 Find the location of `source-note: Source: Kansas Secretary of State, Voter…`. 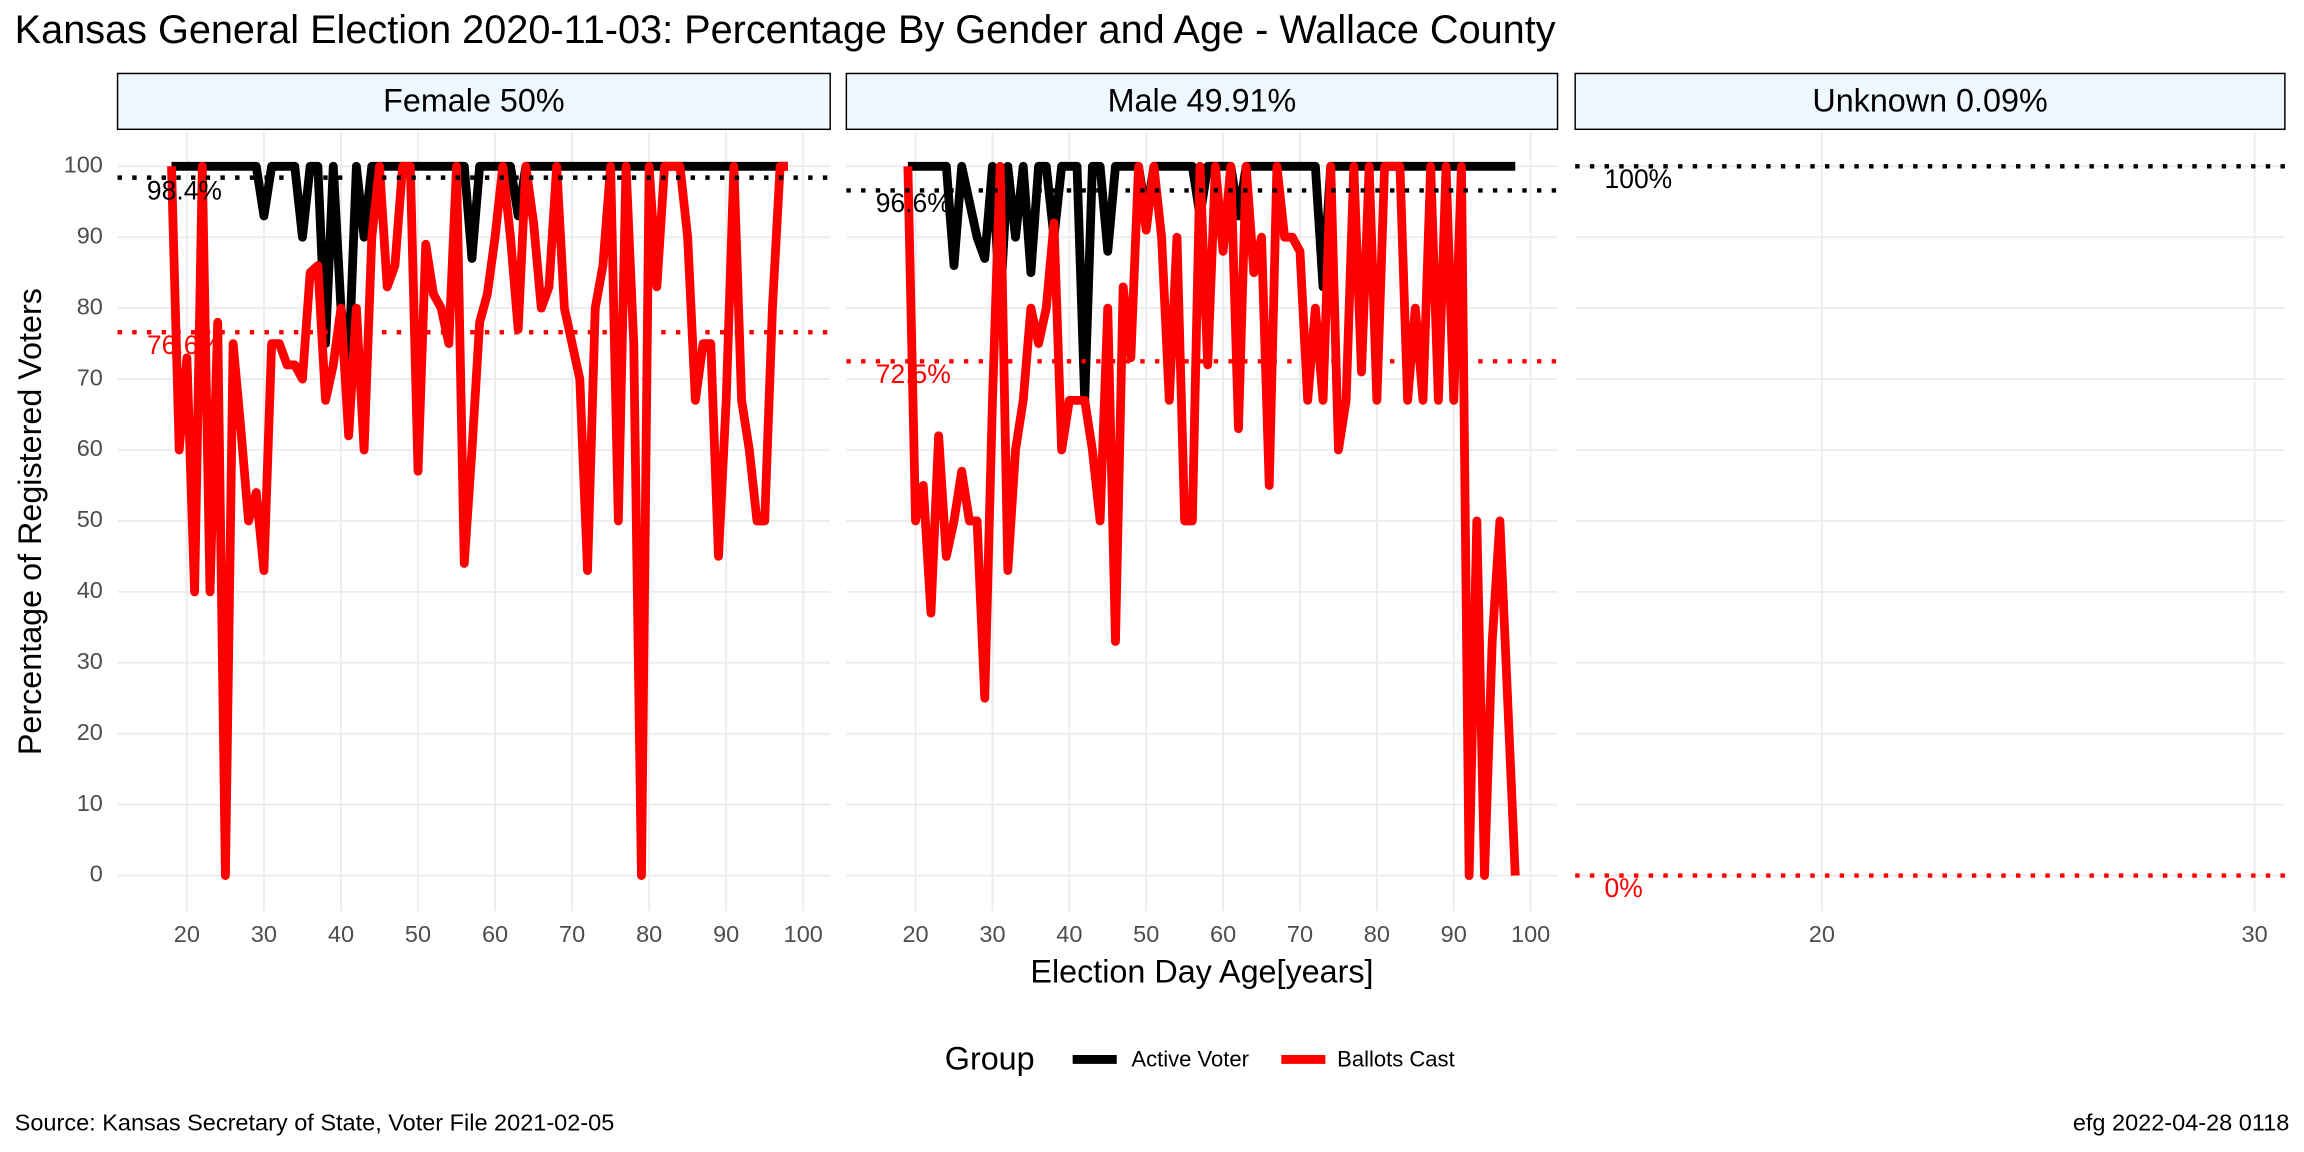

source-note: Source: Kansas Secretary of State, Voter… is located at coordinates (315, 1122).